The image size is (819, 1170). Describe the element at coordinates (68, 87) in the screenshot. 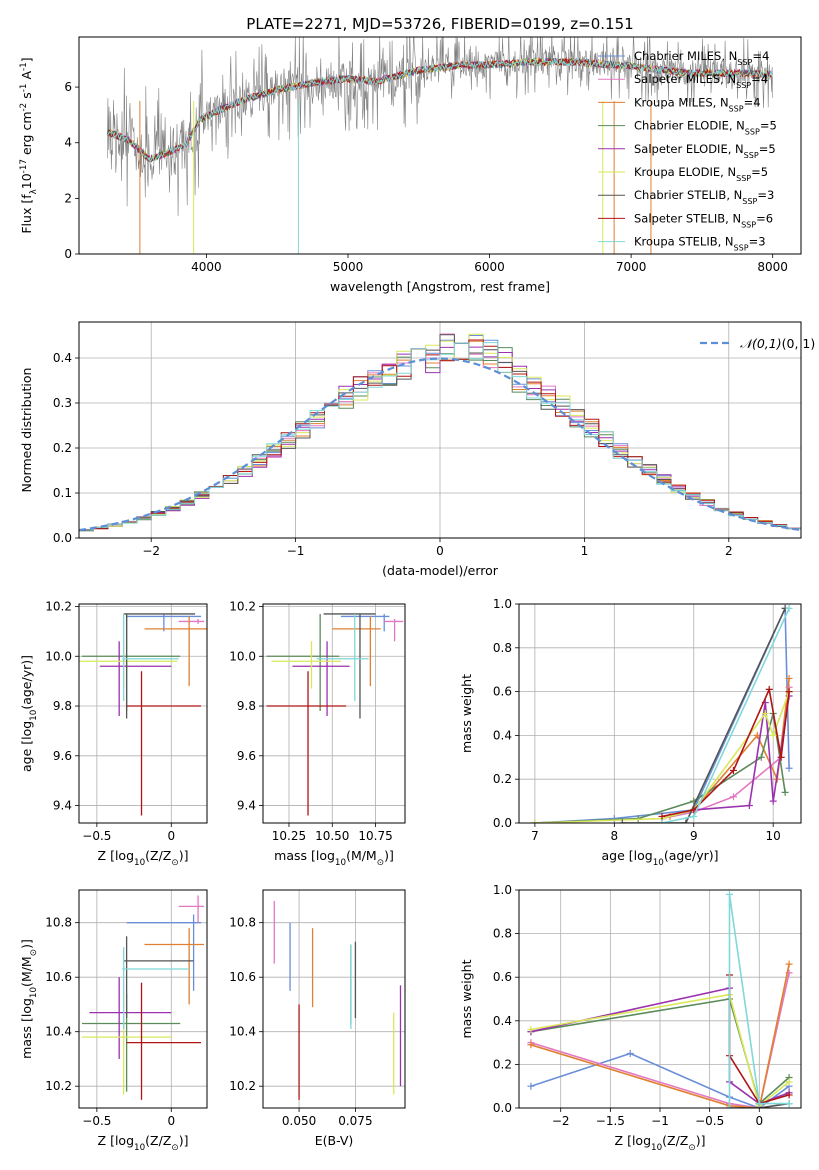

I see `y-tick-label: 6` at that location.